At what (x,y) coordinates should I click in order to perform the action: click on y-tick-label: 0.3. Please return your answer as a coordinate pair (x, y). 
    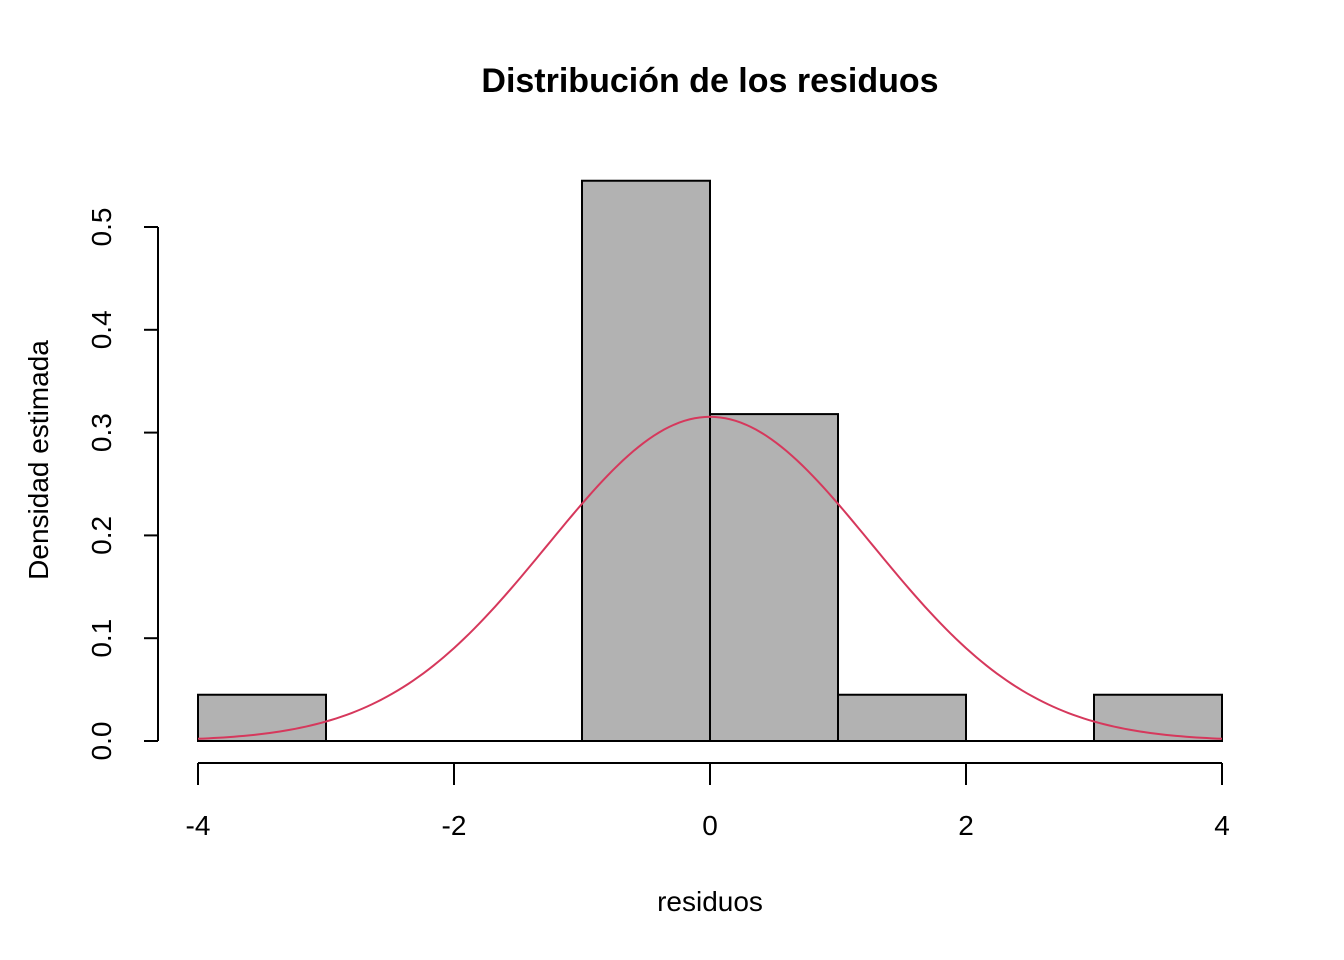
    Looking at the image, I should click on (101, 432).